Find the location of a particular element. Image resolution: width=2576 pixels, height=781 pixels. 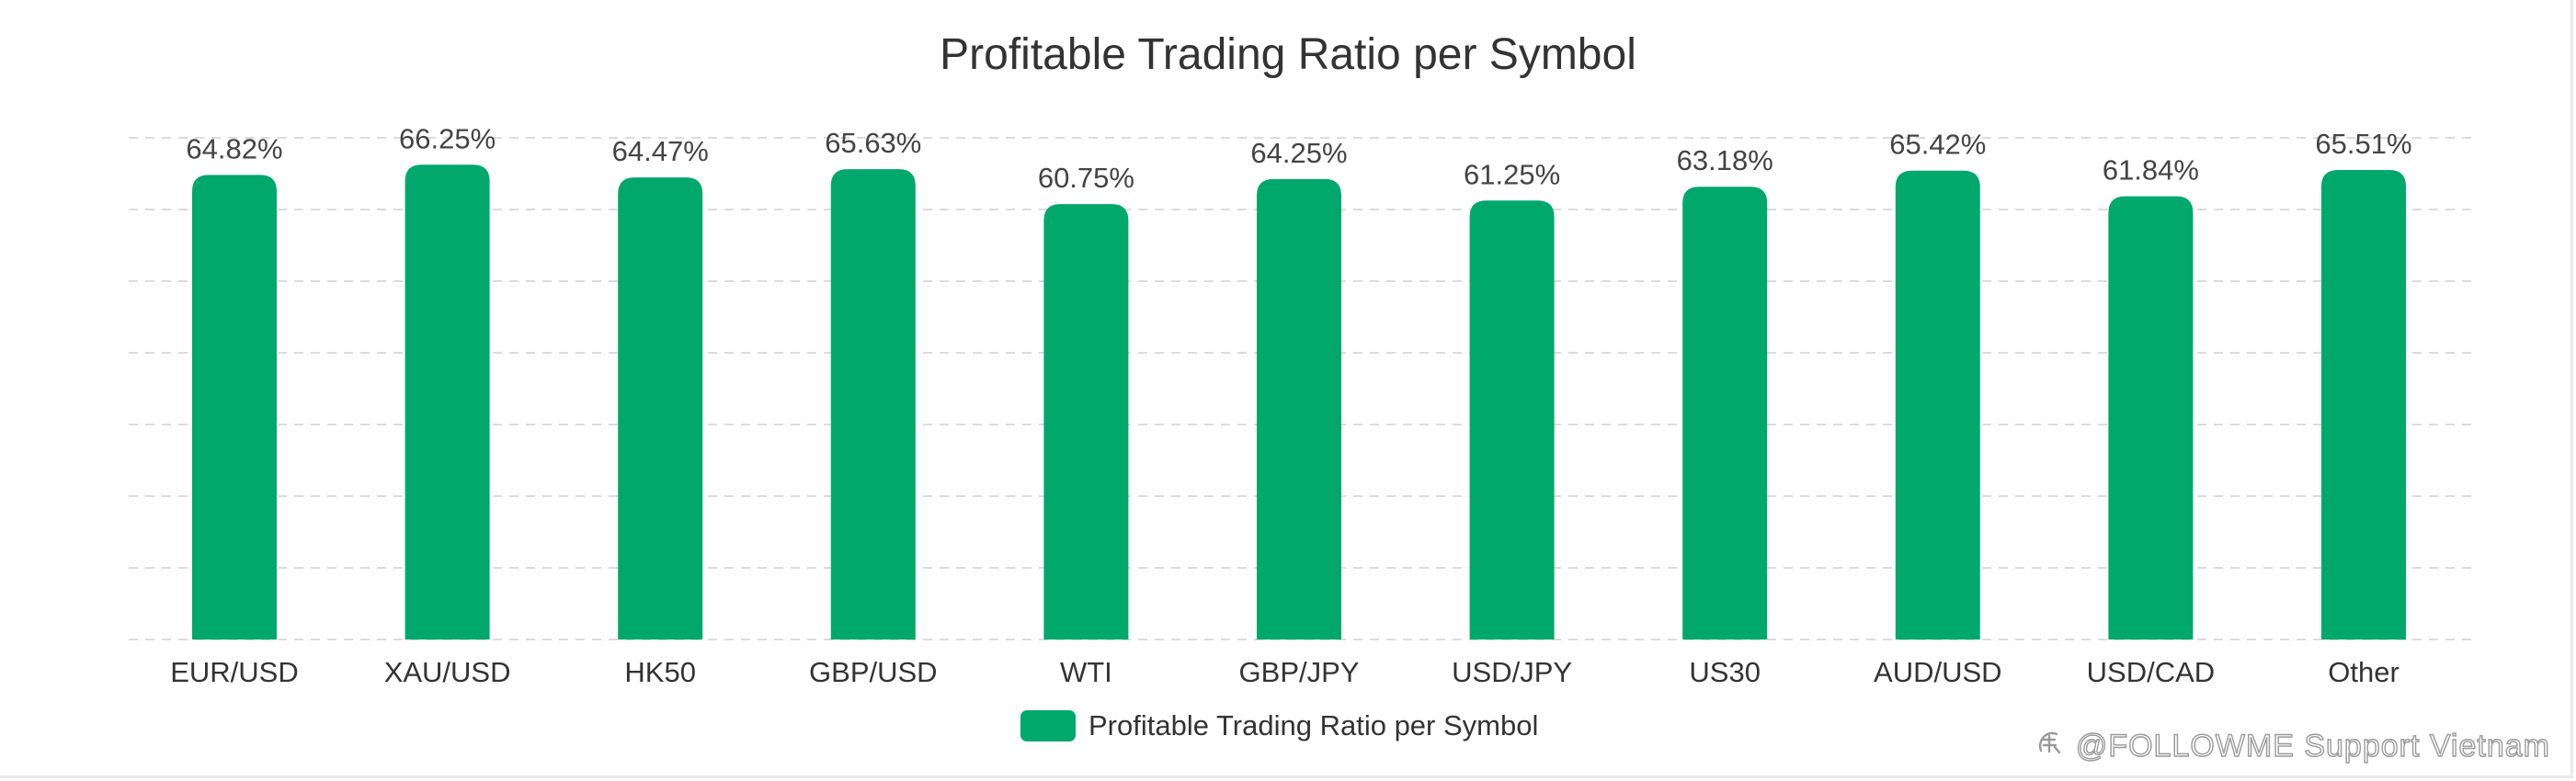

bar-usd-jpy is located at coordinates (1512, 420).